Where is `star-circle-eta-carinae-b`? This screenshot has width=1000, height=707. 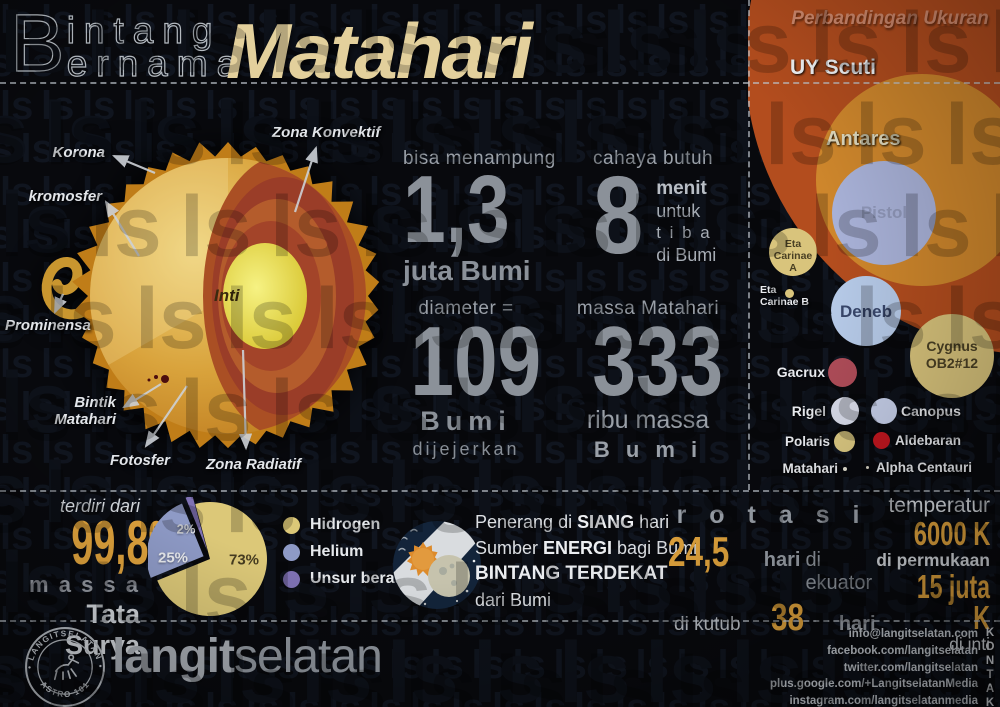 star-circle-eta-carinae-b is located at coordinates (789, 293).